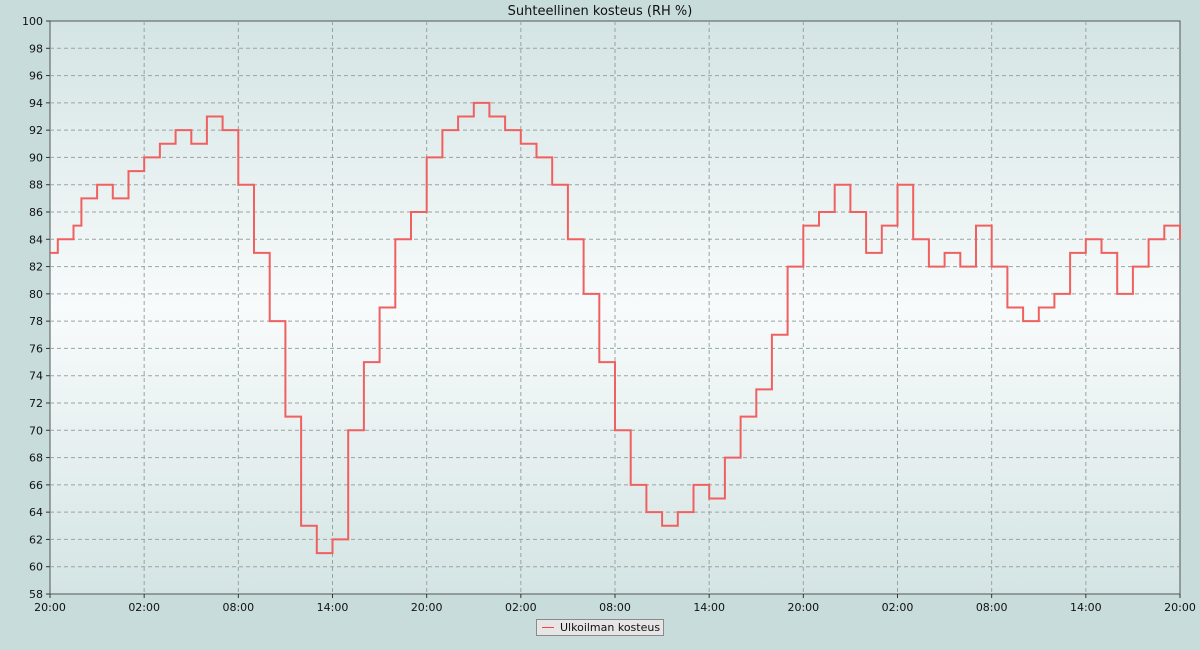 Image resolution: width=1200 pixels, height=650 pixels. Describe the element at coordinates (36, 458) in the screenshot. I see `y-tick-label: 68` at that location.